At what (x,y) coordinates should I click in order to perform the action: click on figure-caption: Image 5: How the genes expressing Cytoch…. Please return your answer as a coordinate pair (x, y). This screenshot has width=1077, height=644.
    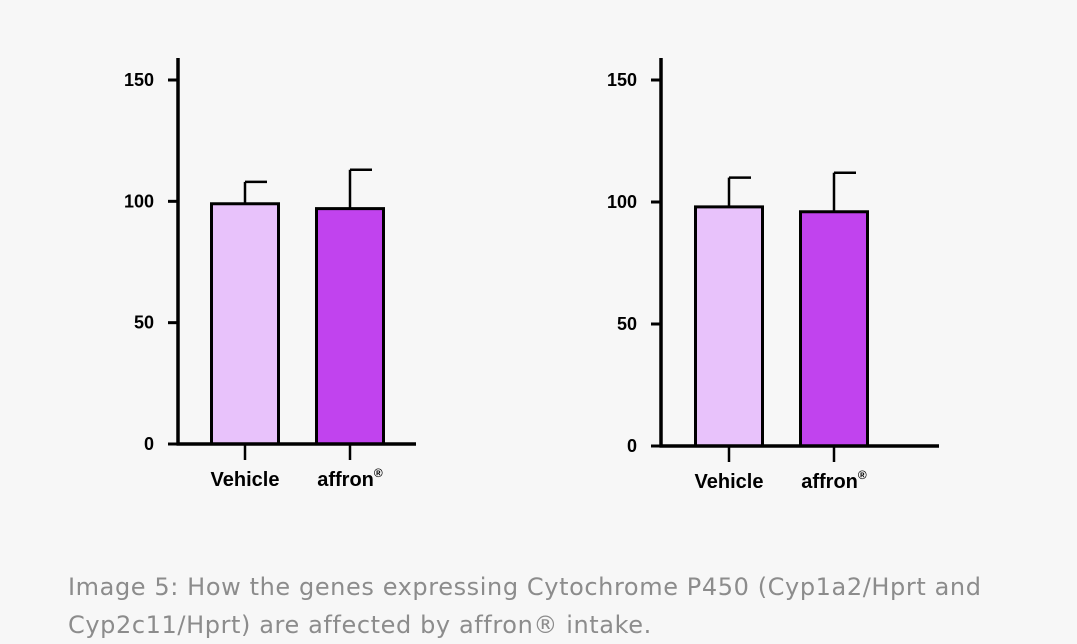
    Looking at the image, I should click on (525, 606).